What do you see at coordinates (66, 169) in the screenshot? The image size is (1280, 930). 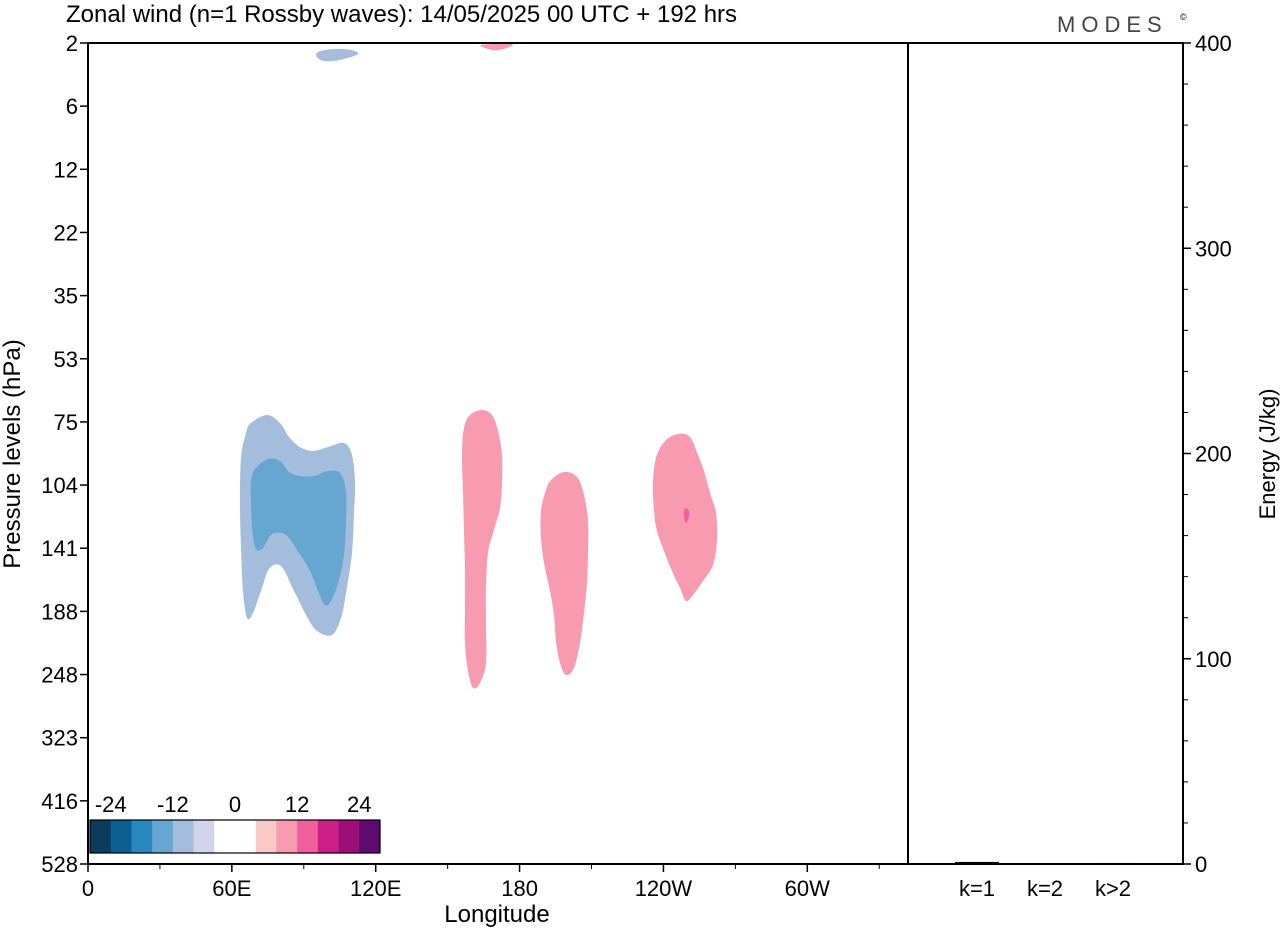 I see `y-tick-label: 12` at bounding box center [66, 169].